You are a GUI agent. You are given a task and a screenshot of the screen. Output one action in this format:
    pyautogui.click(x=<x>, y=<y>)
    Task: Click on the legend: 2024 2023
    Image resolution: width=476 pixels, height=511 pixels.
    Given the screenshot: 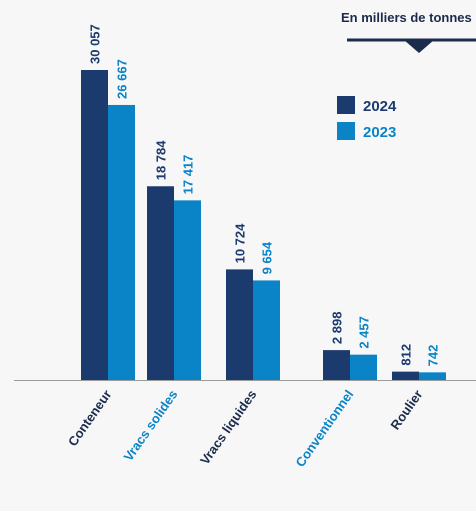 What is the action you would take?
    pyautogui.click(x=367, y=118)
    